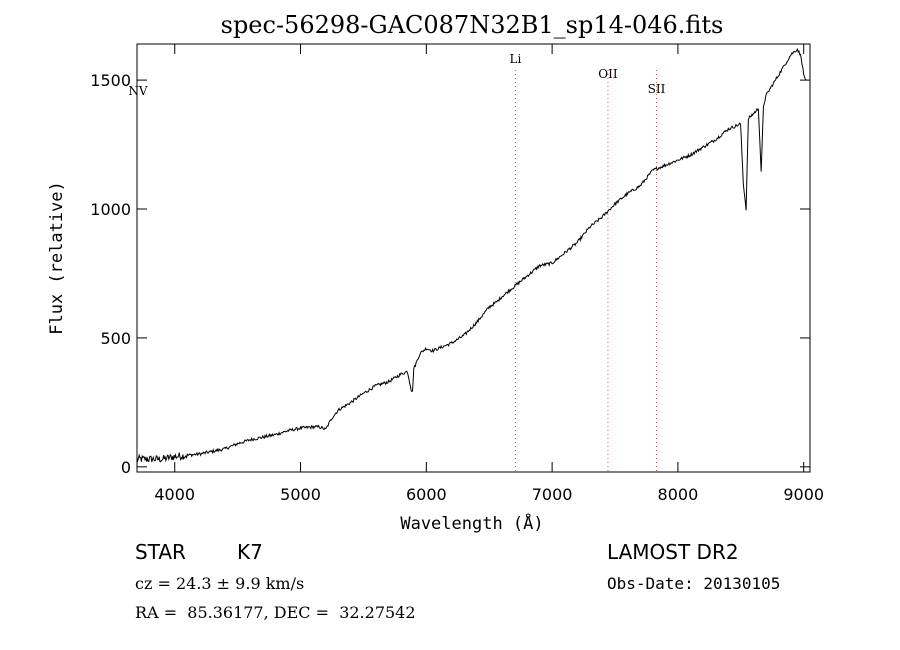 The image size is (900, 650). What do you see at coordinates (160, 552) in the screenshot?
I see `object-class: STAR` at bounding box center [160, 552].